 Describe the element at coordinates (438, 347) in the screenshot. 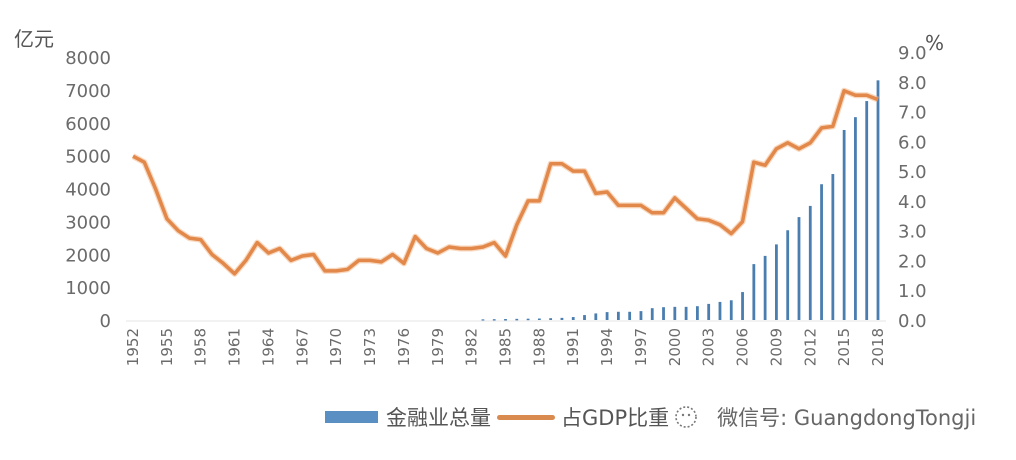

I see `x-tick-label: 1979` at that location.